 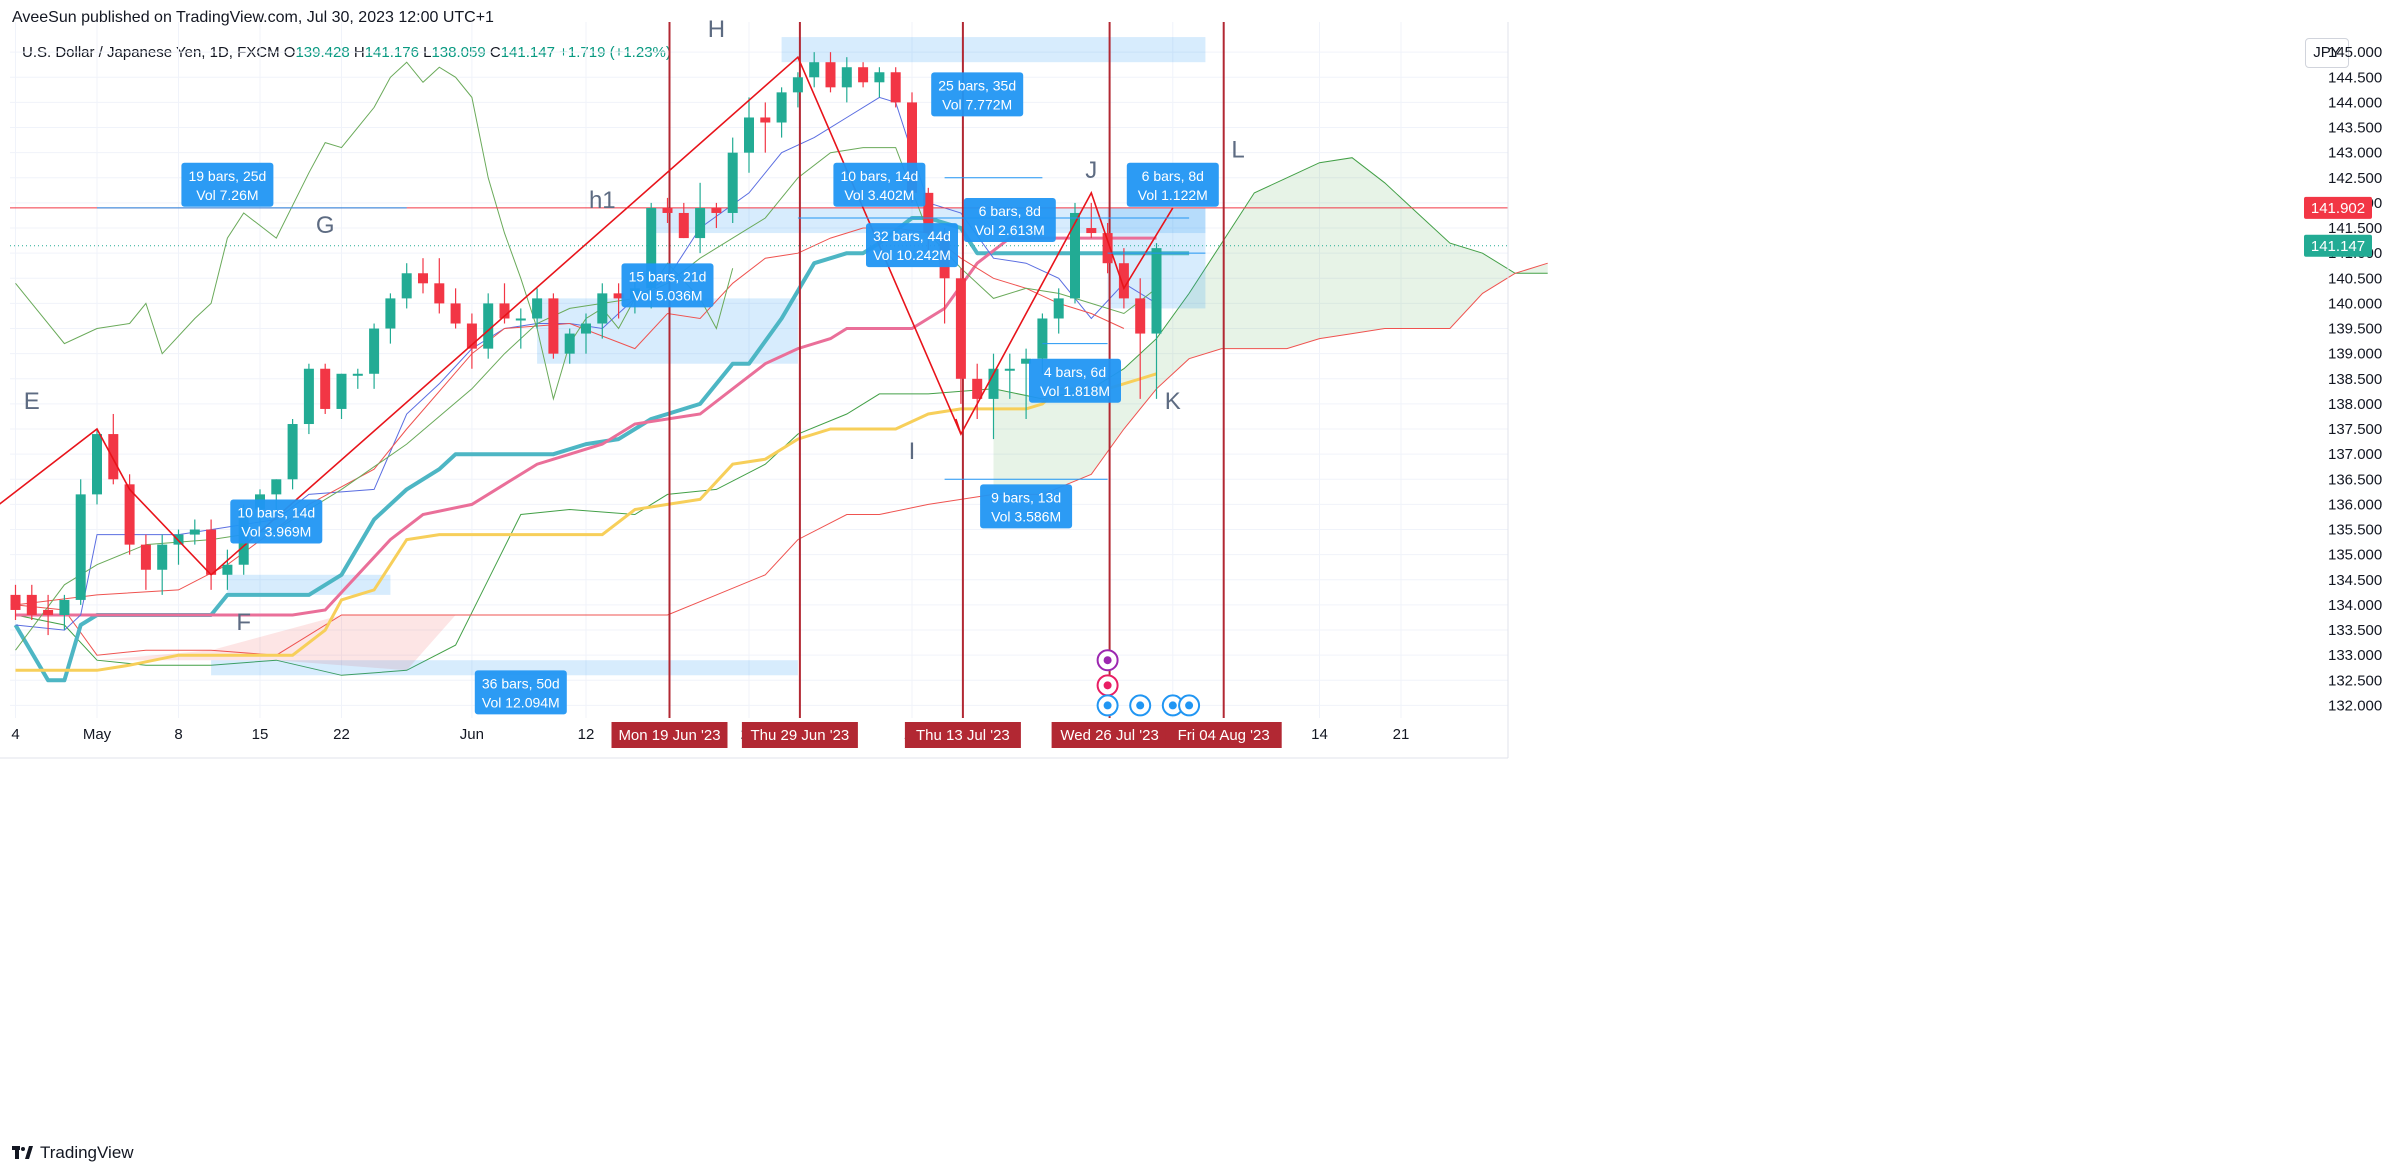 What do you see at coordinates (977, 85) in the screenshot?
I see `range-label-line1: 25 bars, 35d` at bounding box center [977, 85].